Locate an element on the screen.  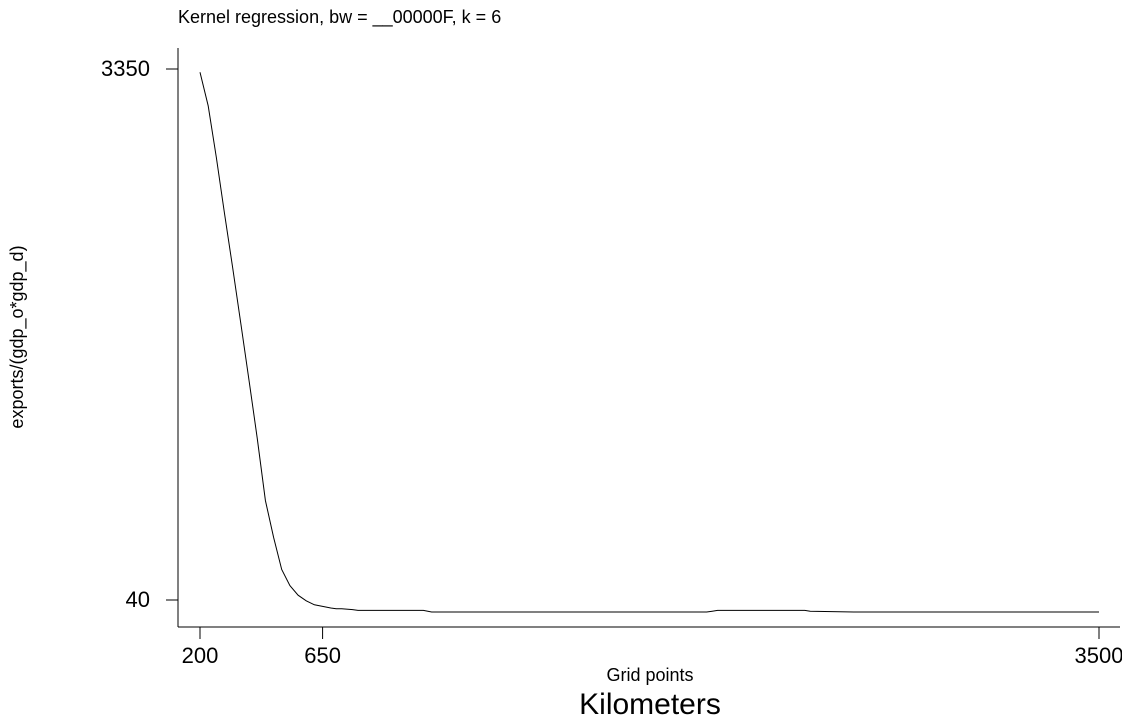
y-tick-label-0: 3350 is located at coordinates (125, 68).